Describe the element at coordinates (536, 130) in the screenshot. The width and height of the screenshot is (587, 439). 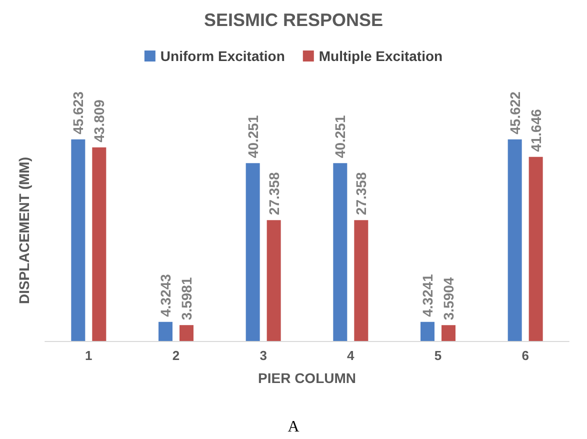
I see `data-label: 41.646` at that location.